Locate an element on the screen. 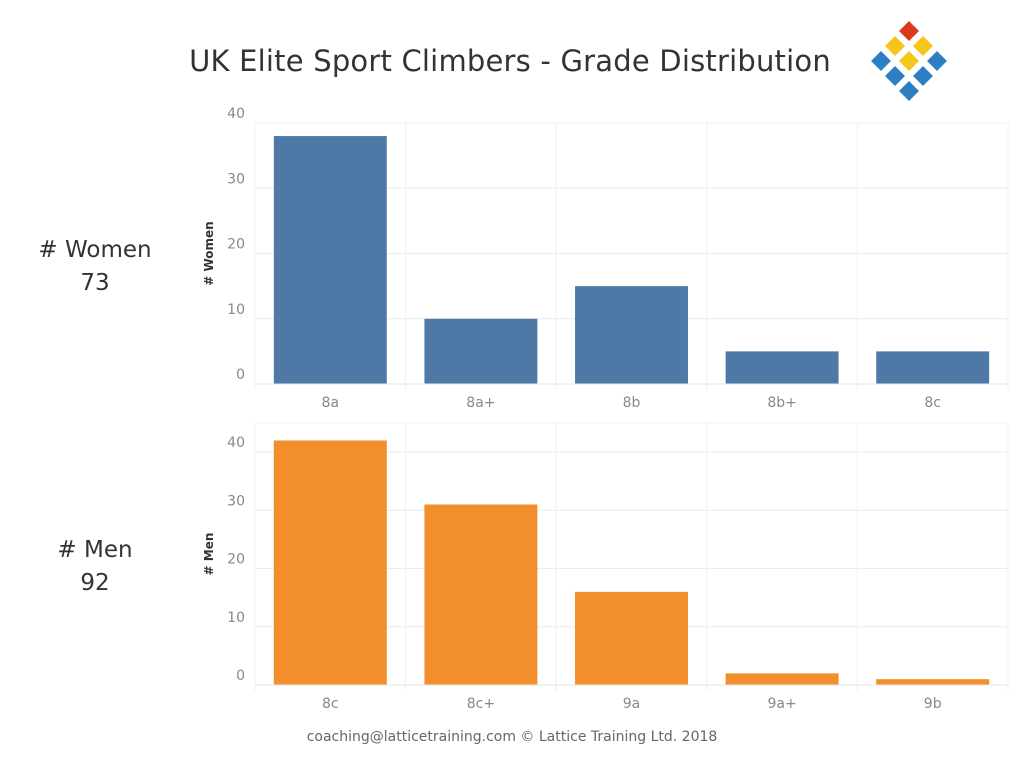 Image resolution: width=1024 pixels, height=768 pixels. women-y-axis-label: # Women is located at coordinates (209, 253).